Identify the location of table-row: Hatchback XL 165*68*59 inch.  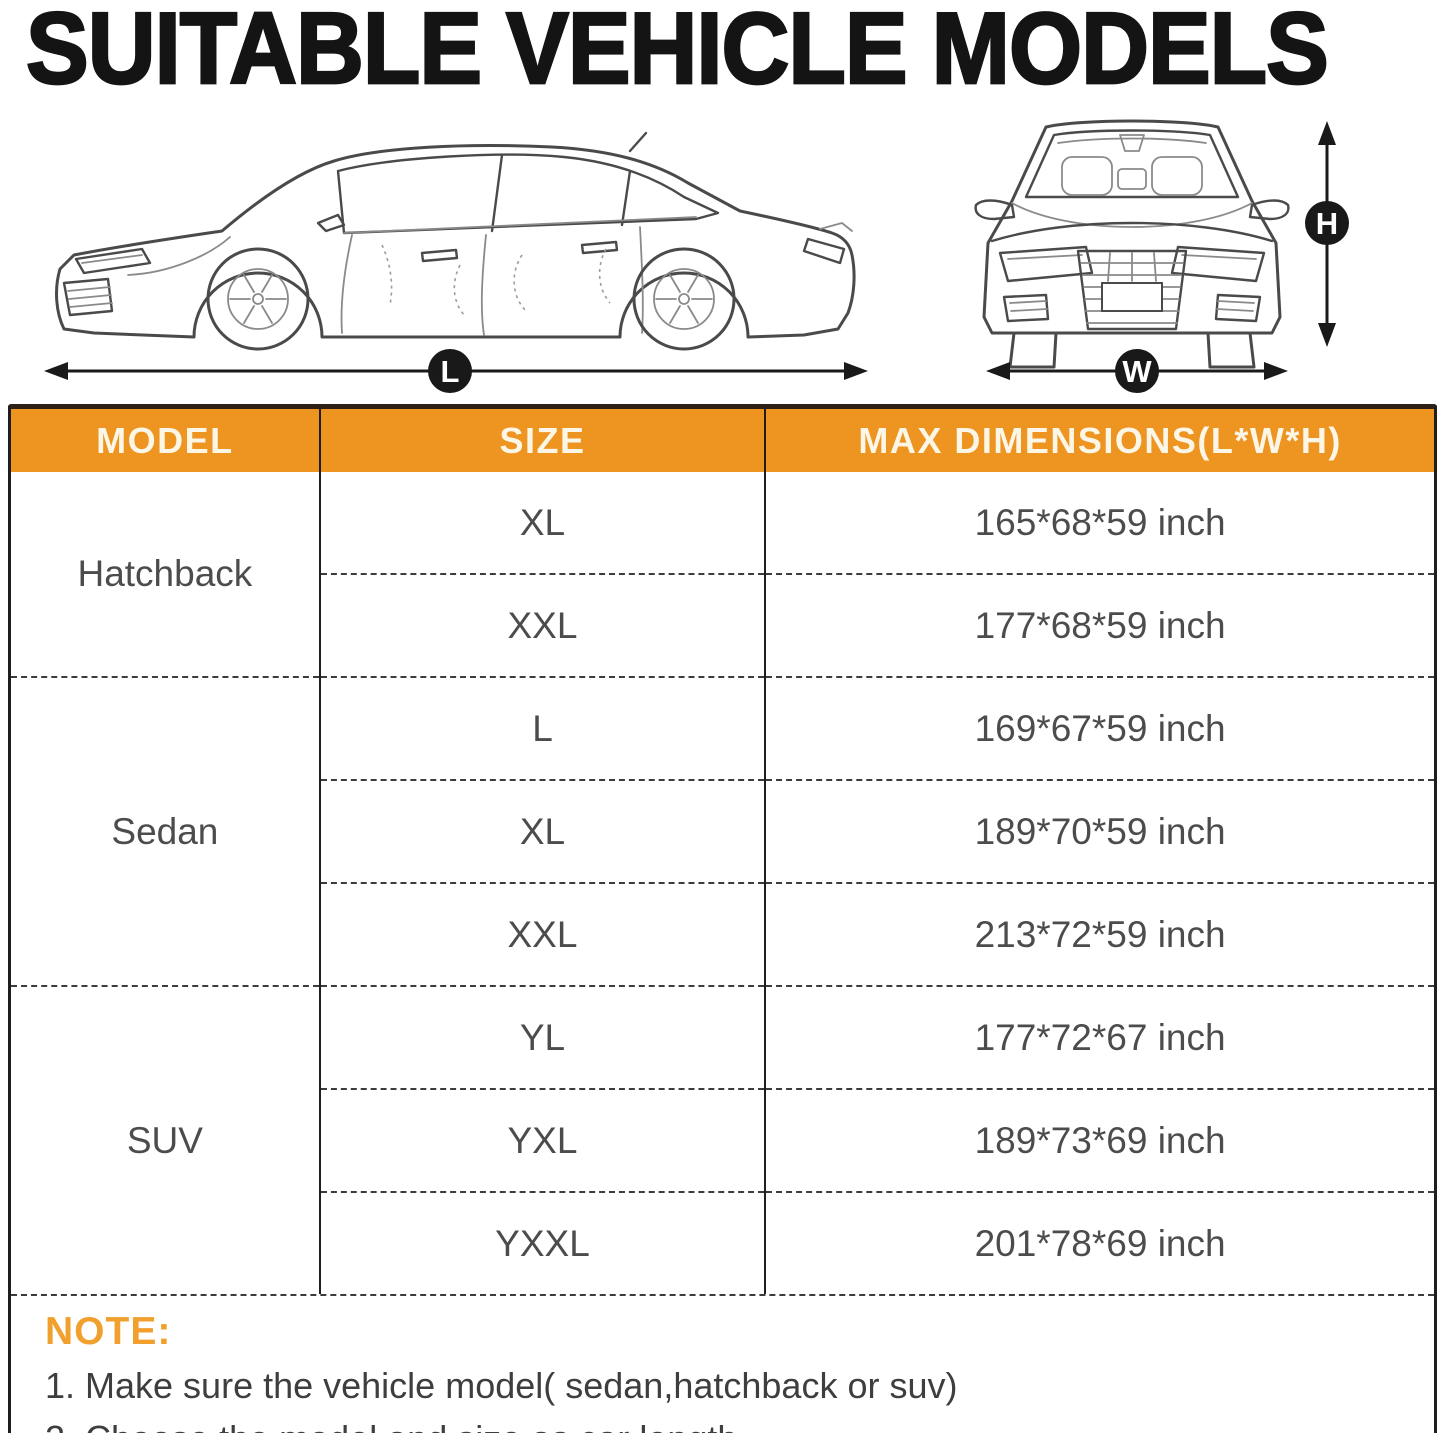
(722, 533).